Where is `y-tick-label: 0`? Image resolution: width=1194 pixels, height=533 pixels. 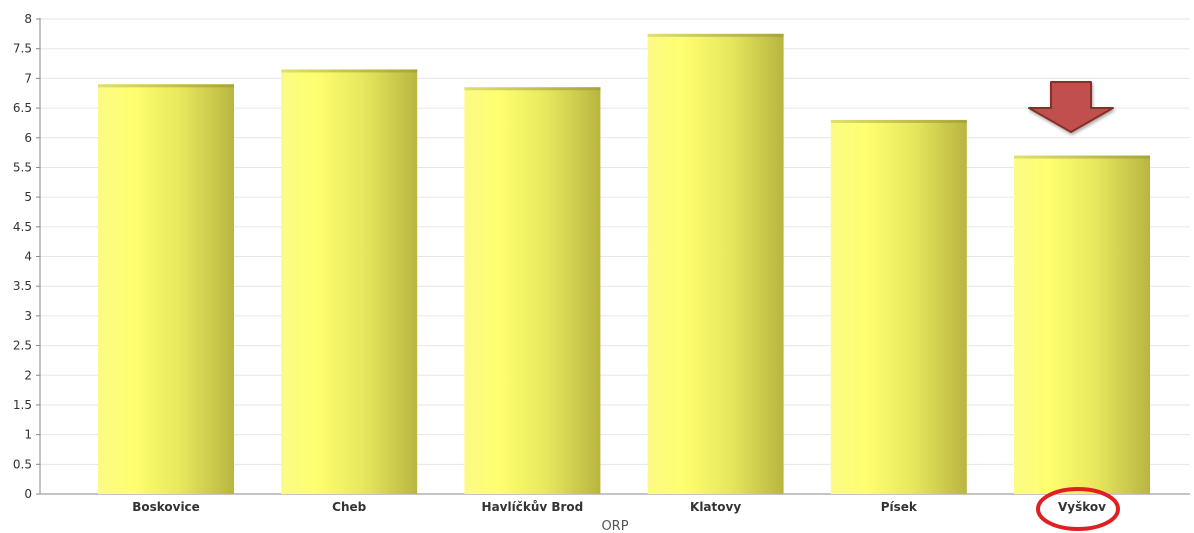
y-tick-label: 0 is located at coordinates (28, 494).